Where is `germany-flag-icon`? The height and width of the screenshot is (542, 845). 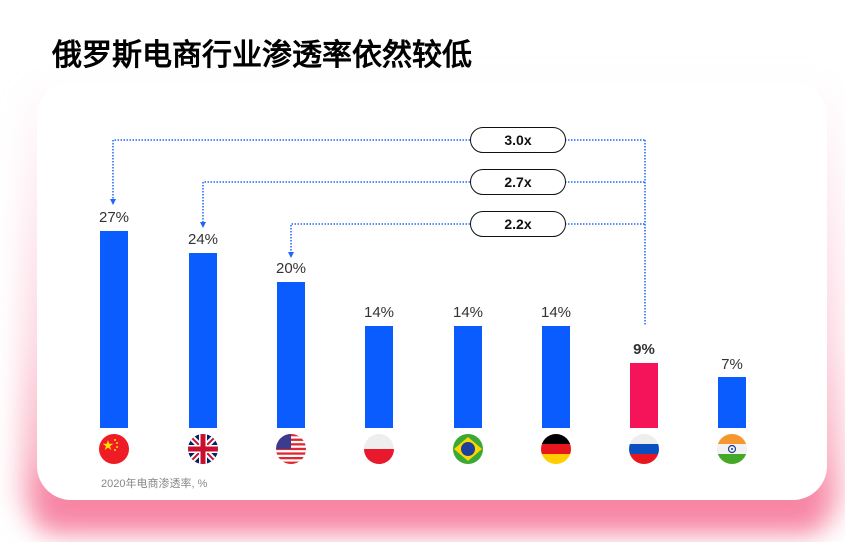 germany-flag-icon is located at coordinates (556, 449).